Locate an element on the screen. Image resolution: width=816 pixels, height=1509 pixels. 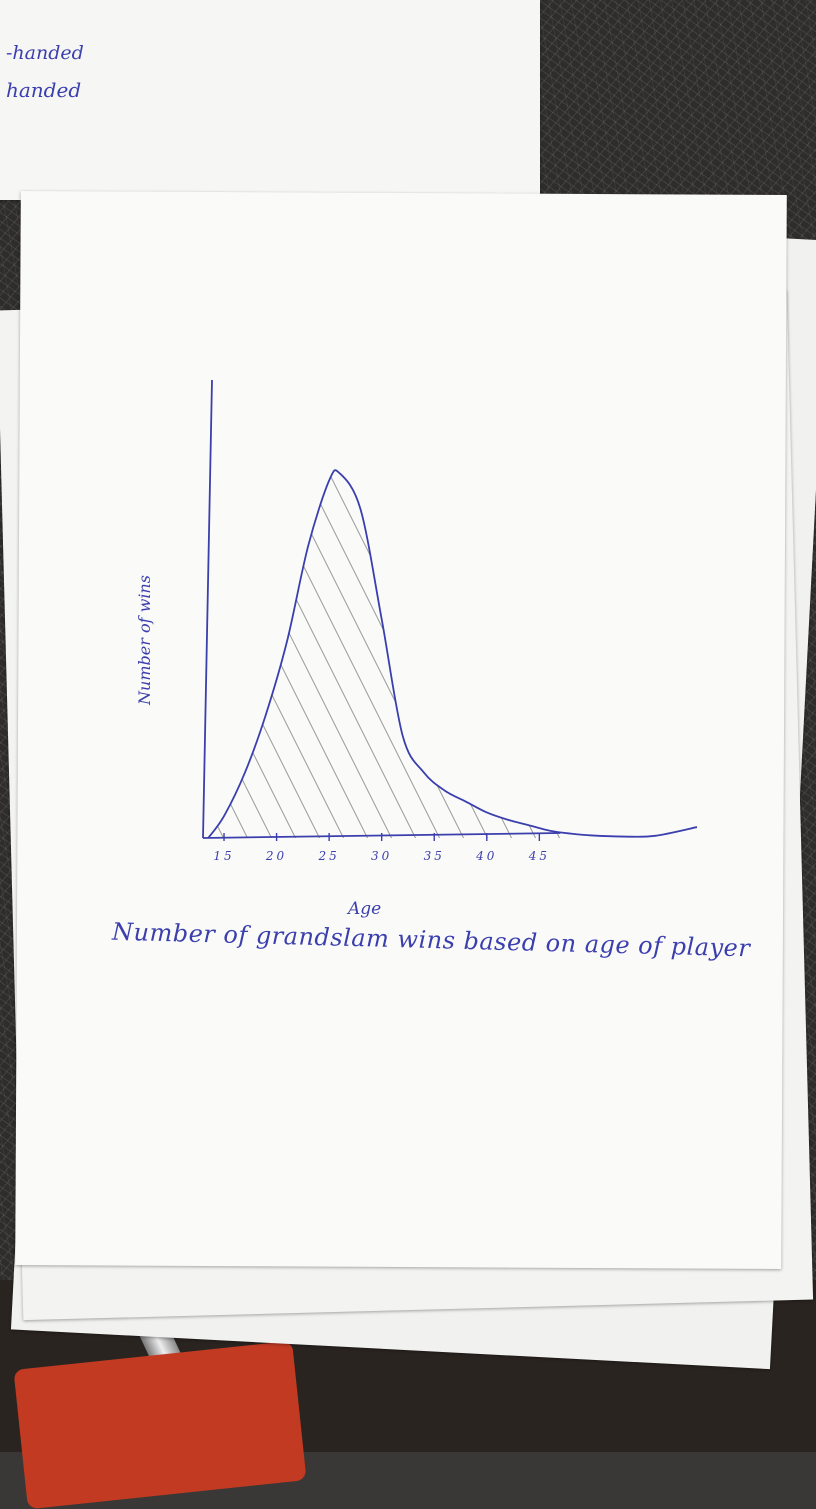
chart-x-tick-label: 40 is located at coordinates (486, 856).